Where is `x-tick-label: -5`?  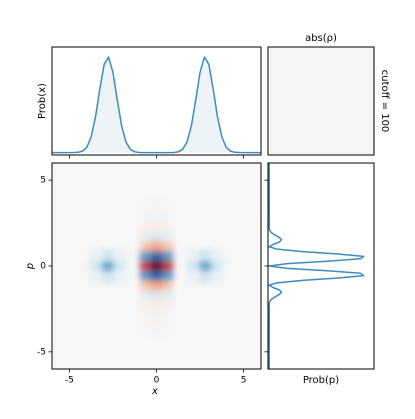
x-tick-label: -5 is located at coordinates (69, 381).